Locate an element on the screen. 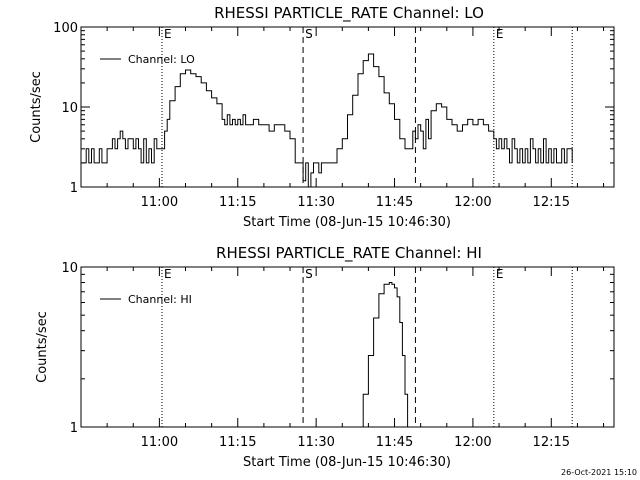 This screenshot has height=480, width=640. hi-data-line is located at coordinates (384, 355).